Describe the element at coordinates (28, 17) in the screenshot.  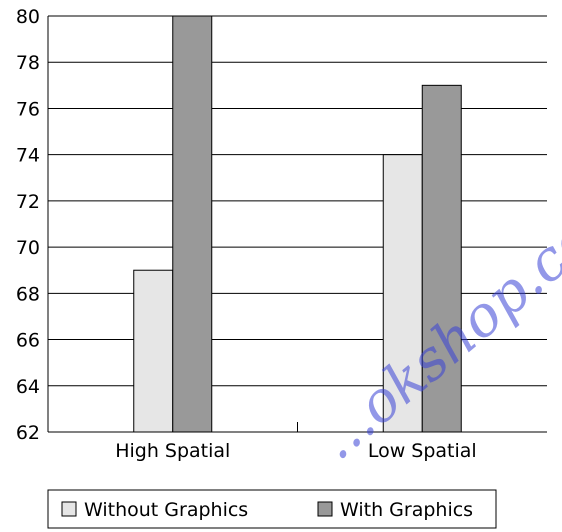
I see `y-tick-label: 80` at that location.